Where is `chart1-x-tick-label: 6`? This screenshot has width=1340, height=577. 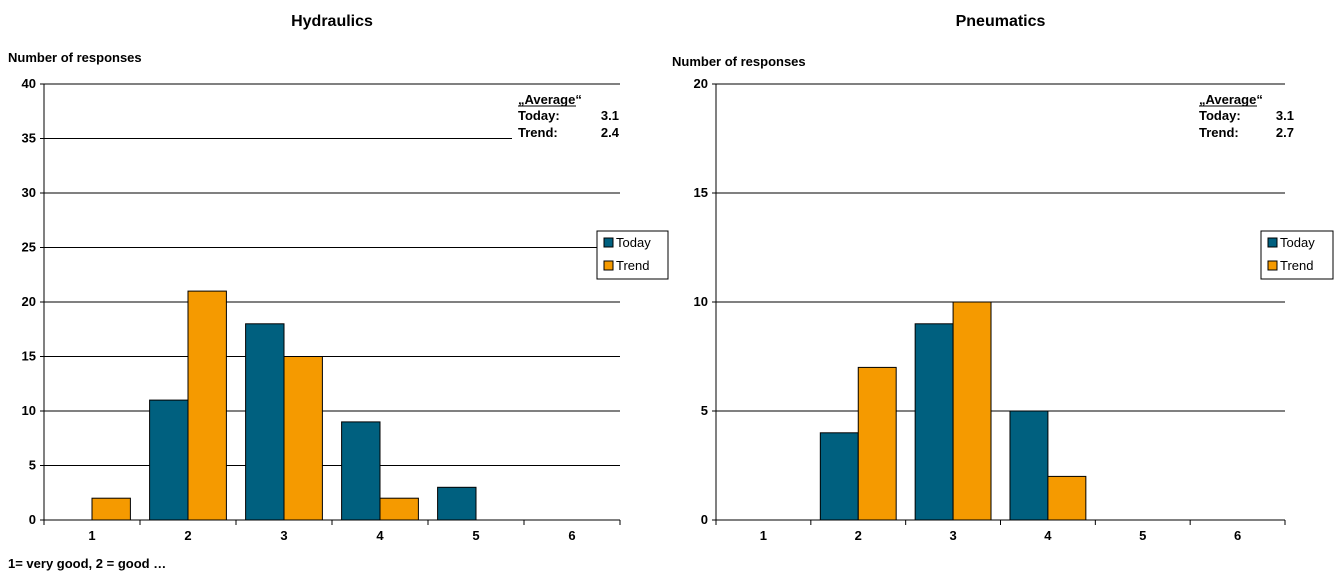
chart1-x-tick-label: 6 is located at coordinates (571, 535).